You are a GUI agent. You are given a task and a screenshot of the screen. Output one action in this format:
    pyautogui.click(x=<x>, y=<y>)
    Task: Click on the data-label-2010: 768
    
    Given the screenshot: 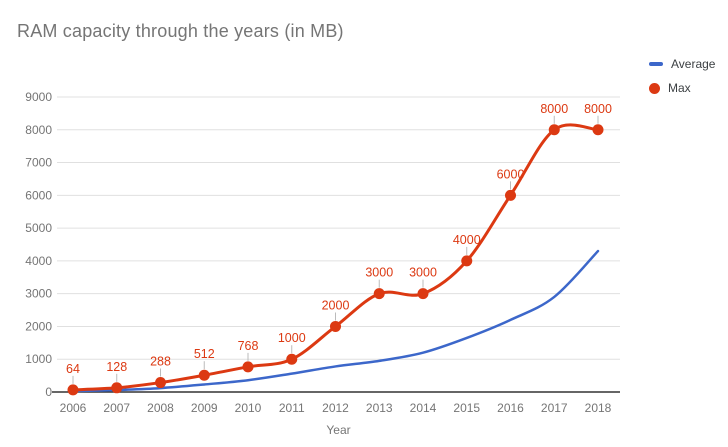 What is the action you would take?
    pyautogui.click(x=248, y=346)
    